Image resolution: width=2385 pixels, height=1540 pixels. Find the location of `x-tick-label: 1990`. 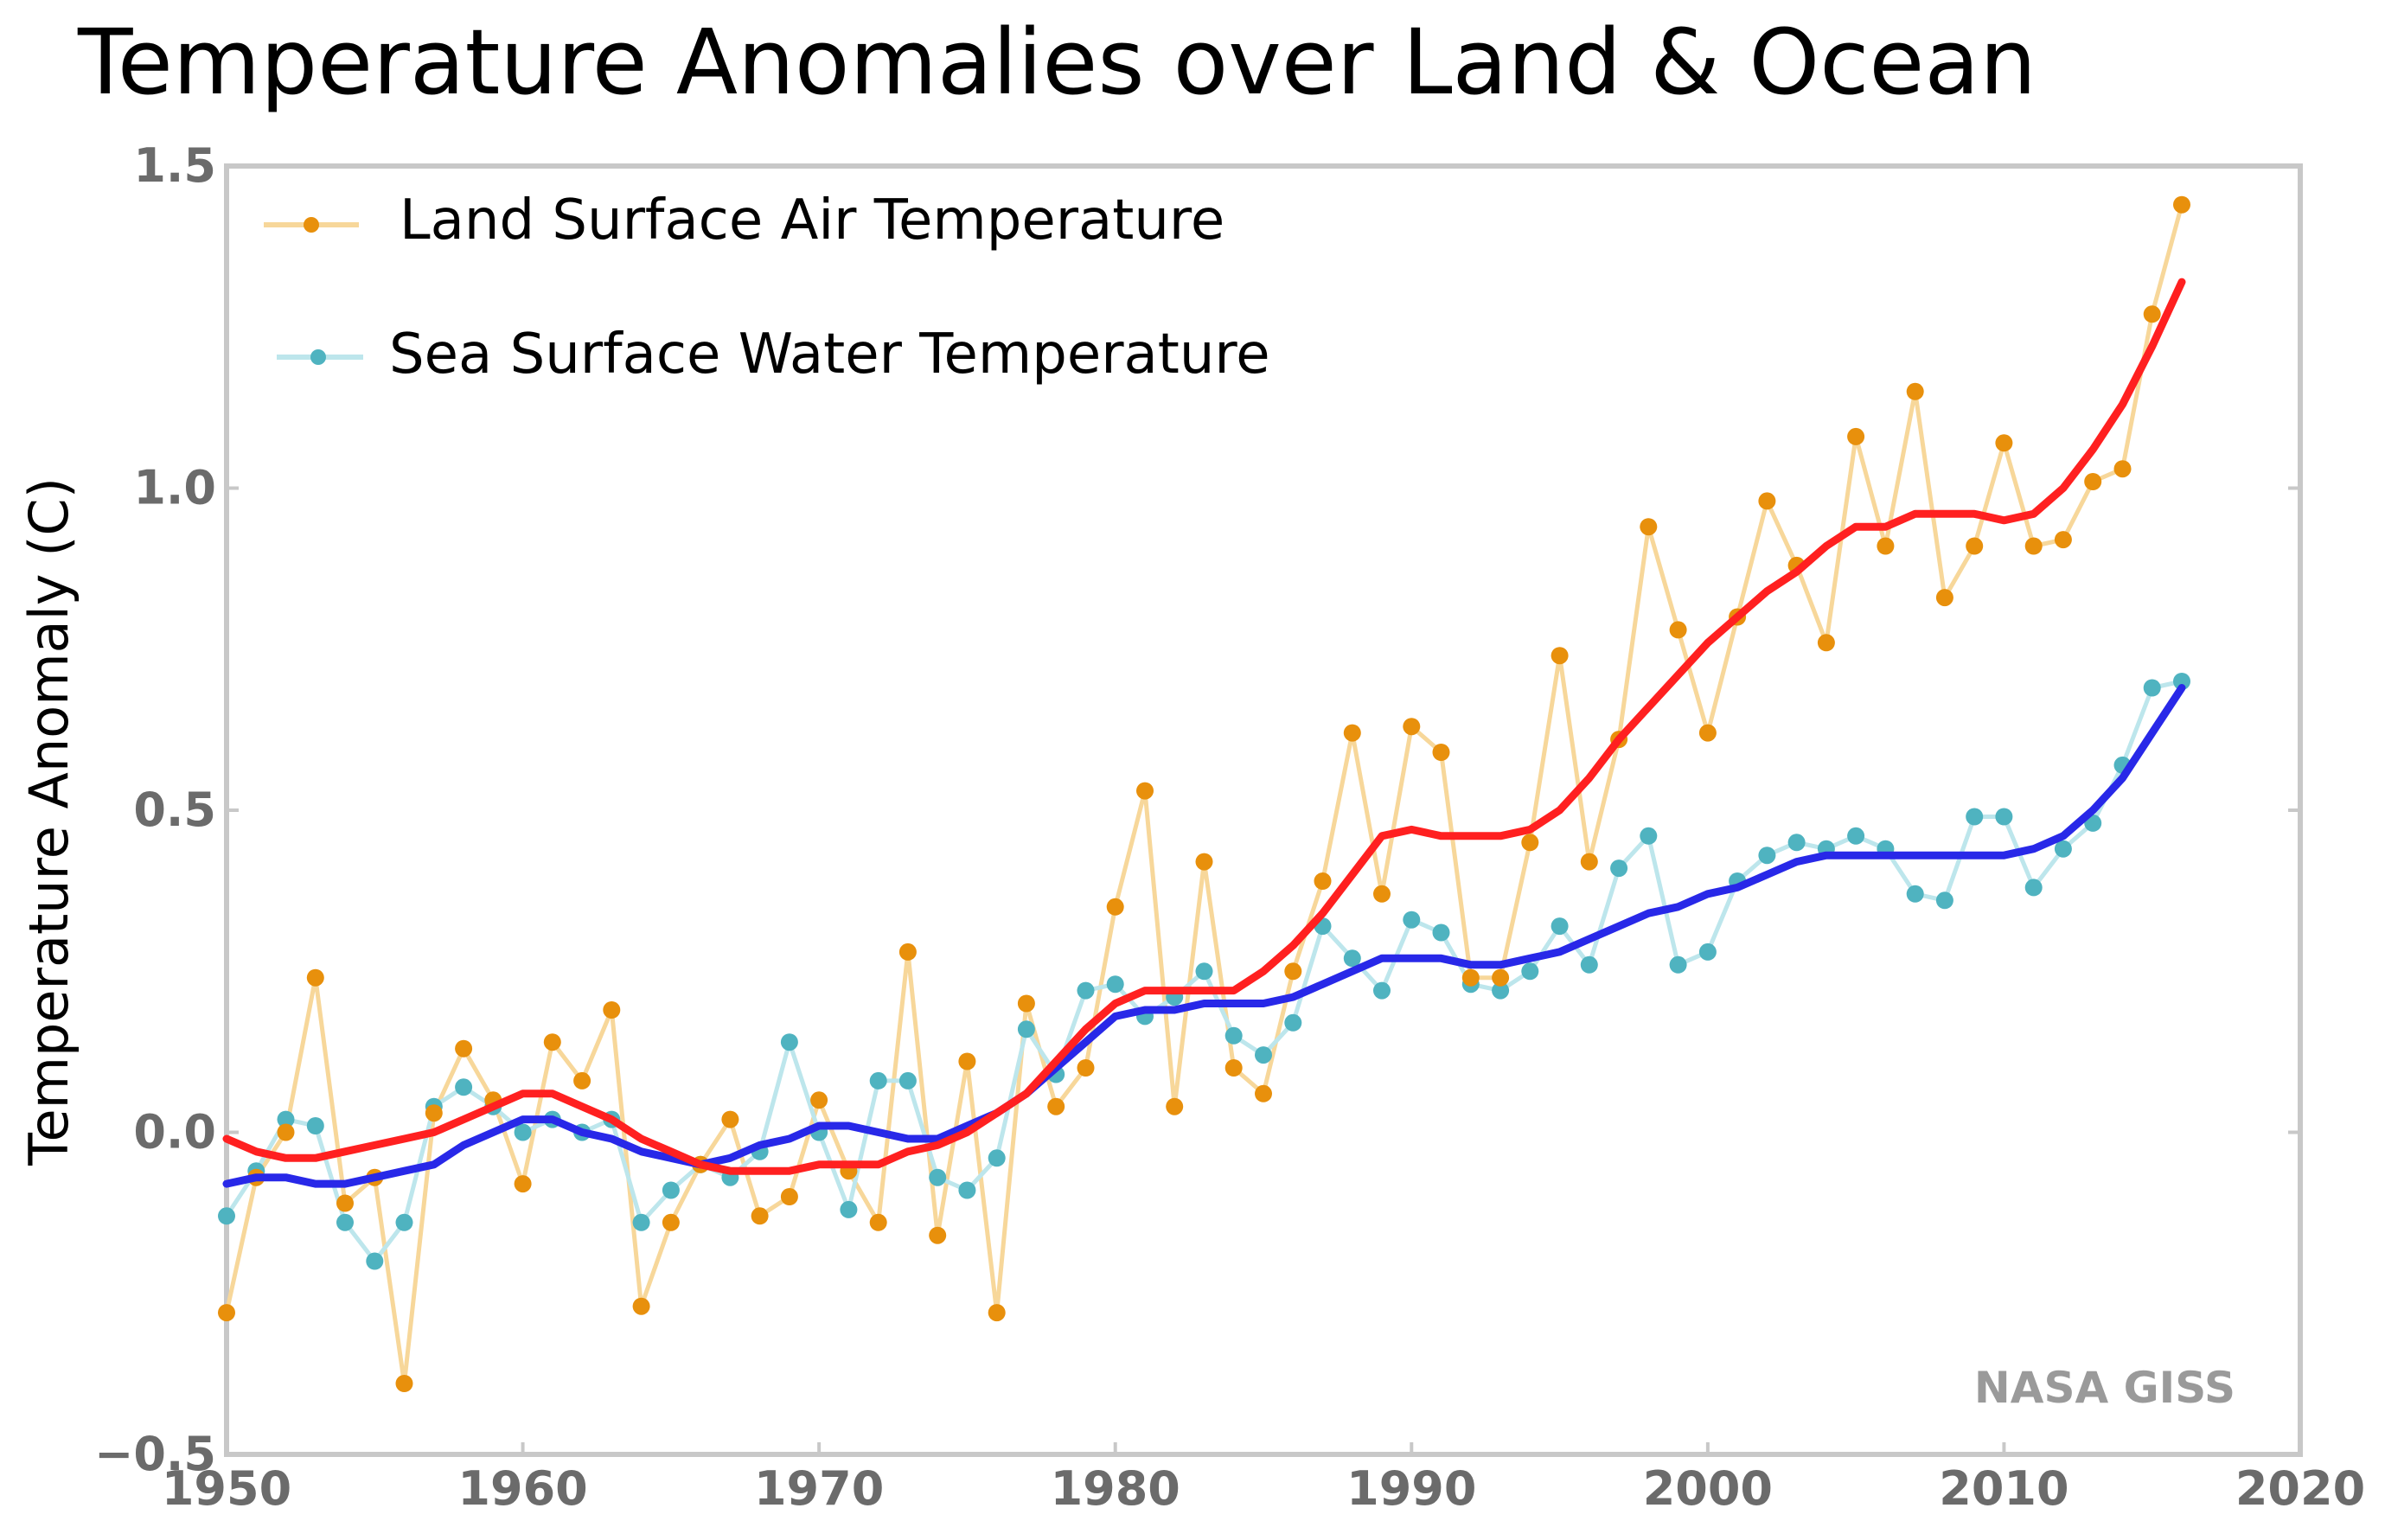

x-tick-label: 1990 is located at coordinates (1411, 1488).